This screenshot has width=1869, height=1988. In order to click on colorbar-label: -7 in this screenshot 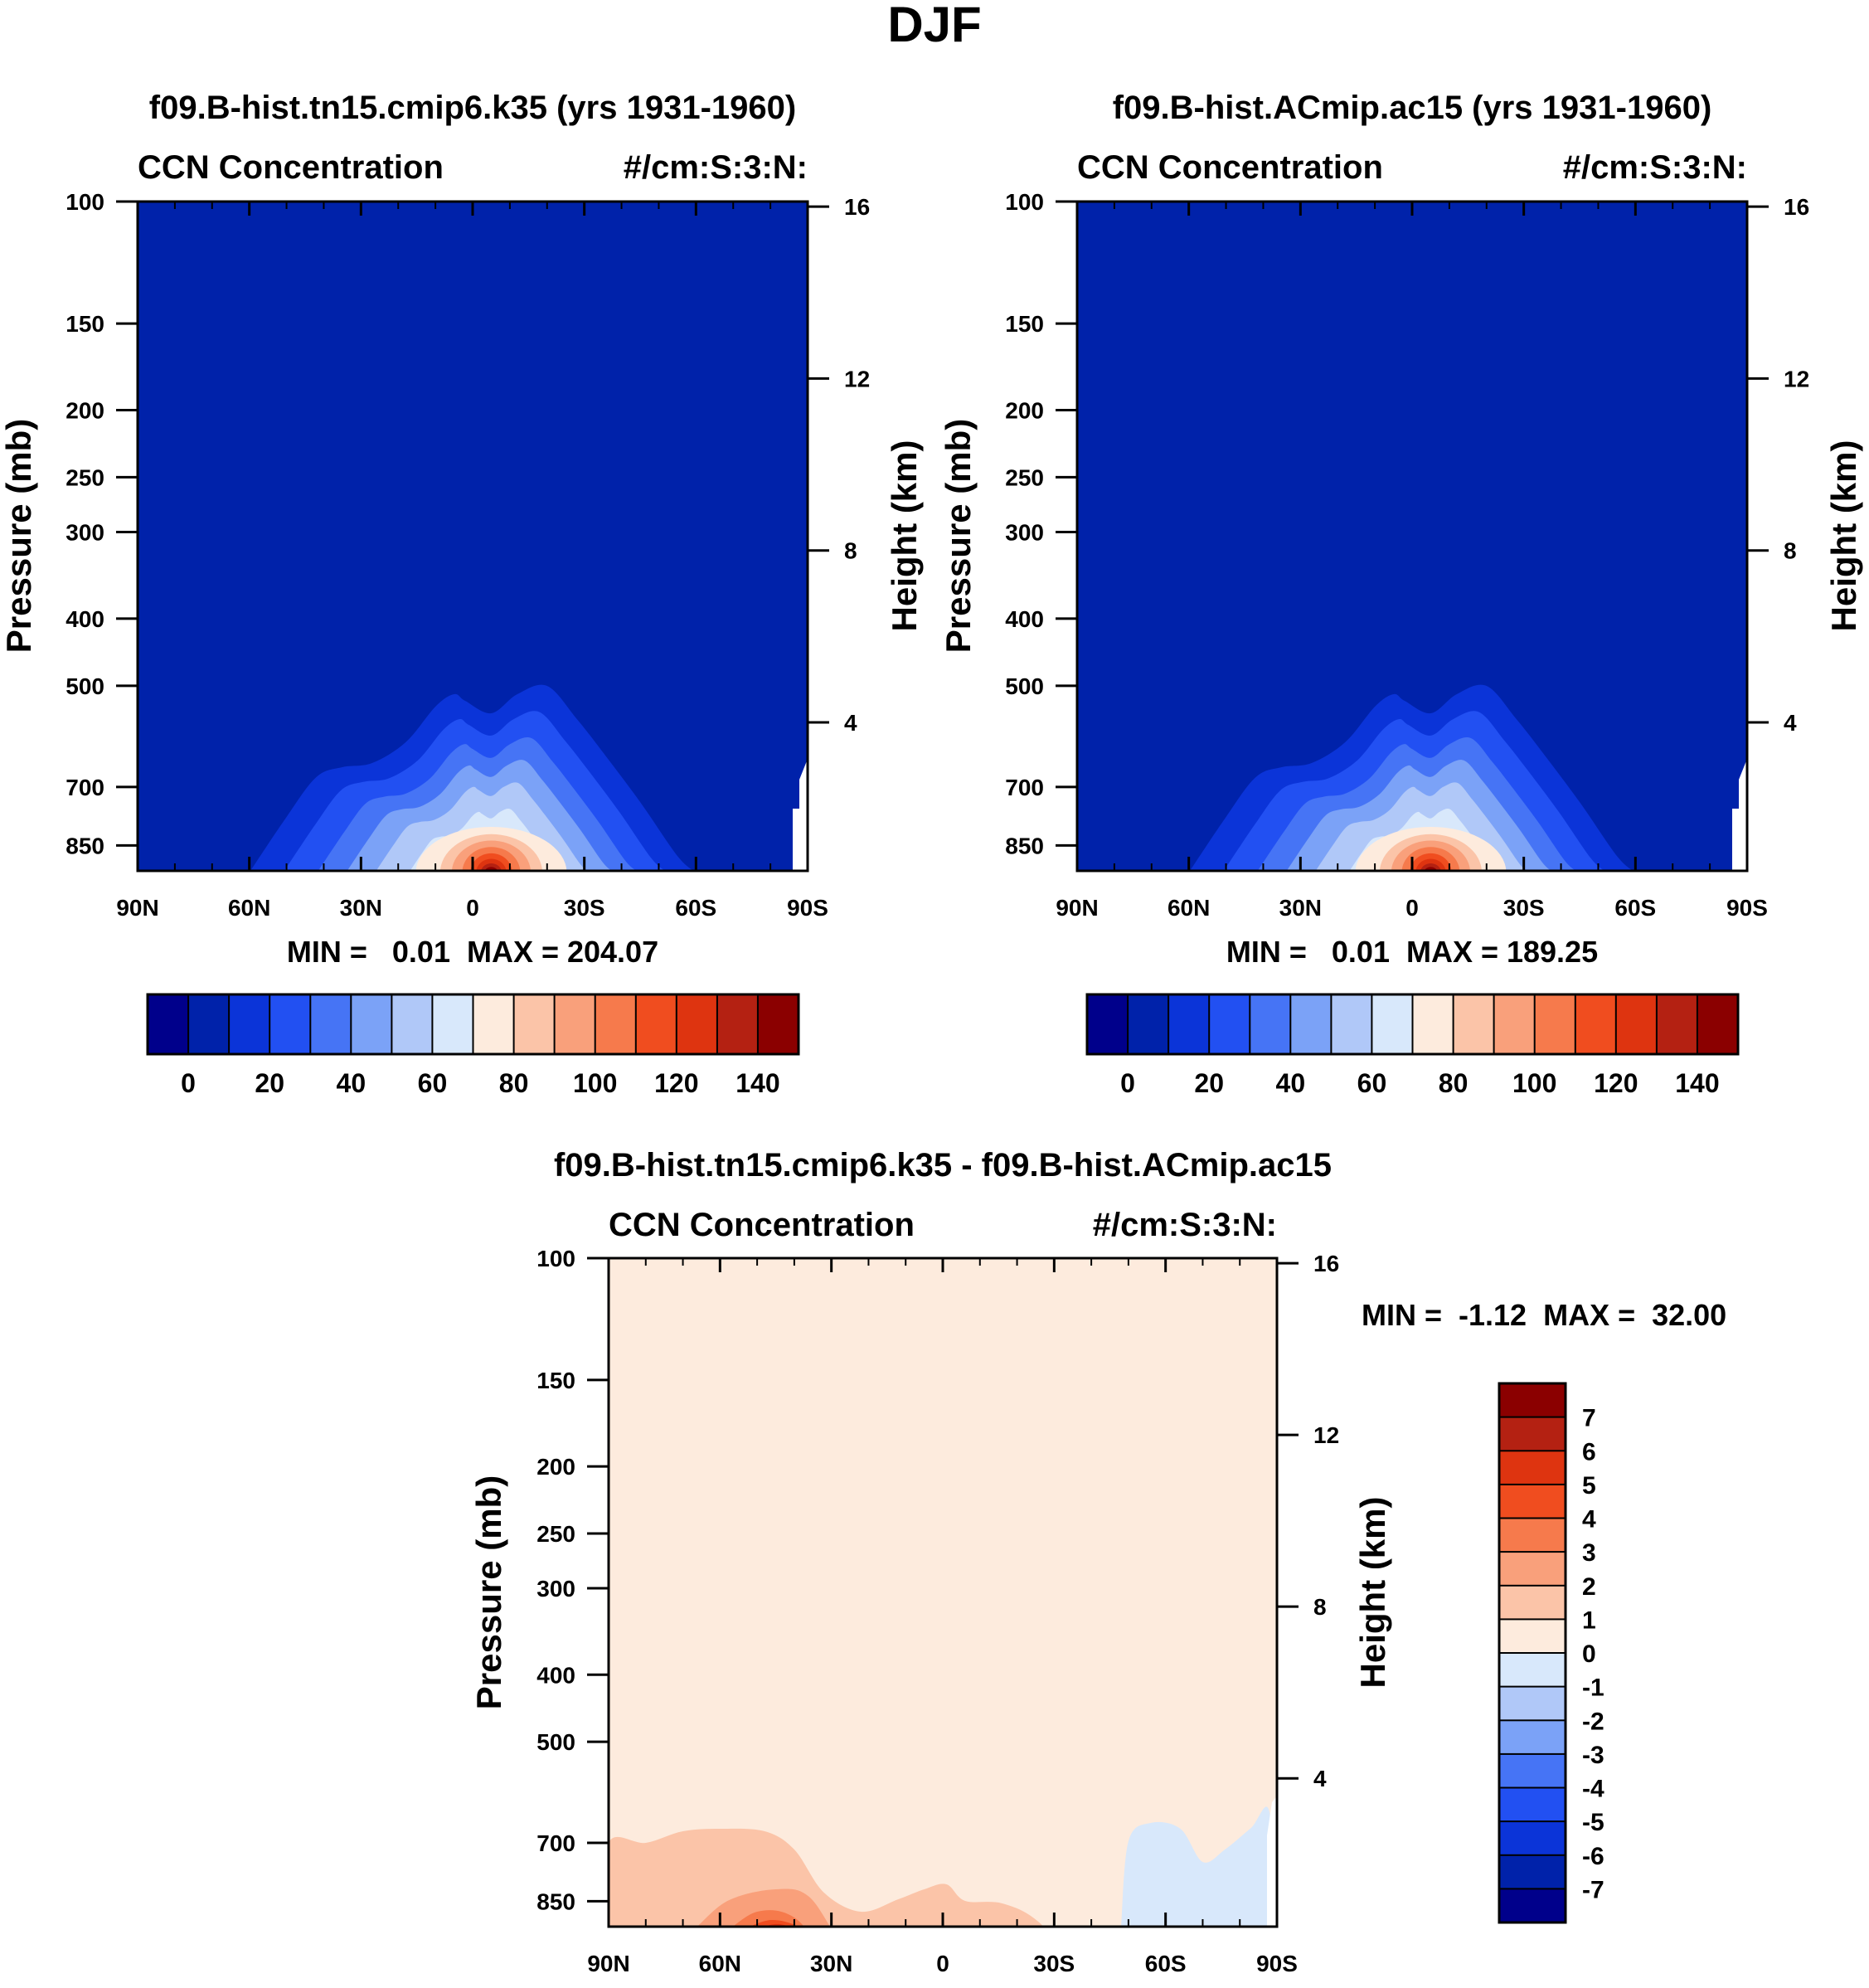, I will do `click(1593, 1889)`.